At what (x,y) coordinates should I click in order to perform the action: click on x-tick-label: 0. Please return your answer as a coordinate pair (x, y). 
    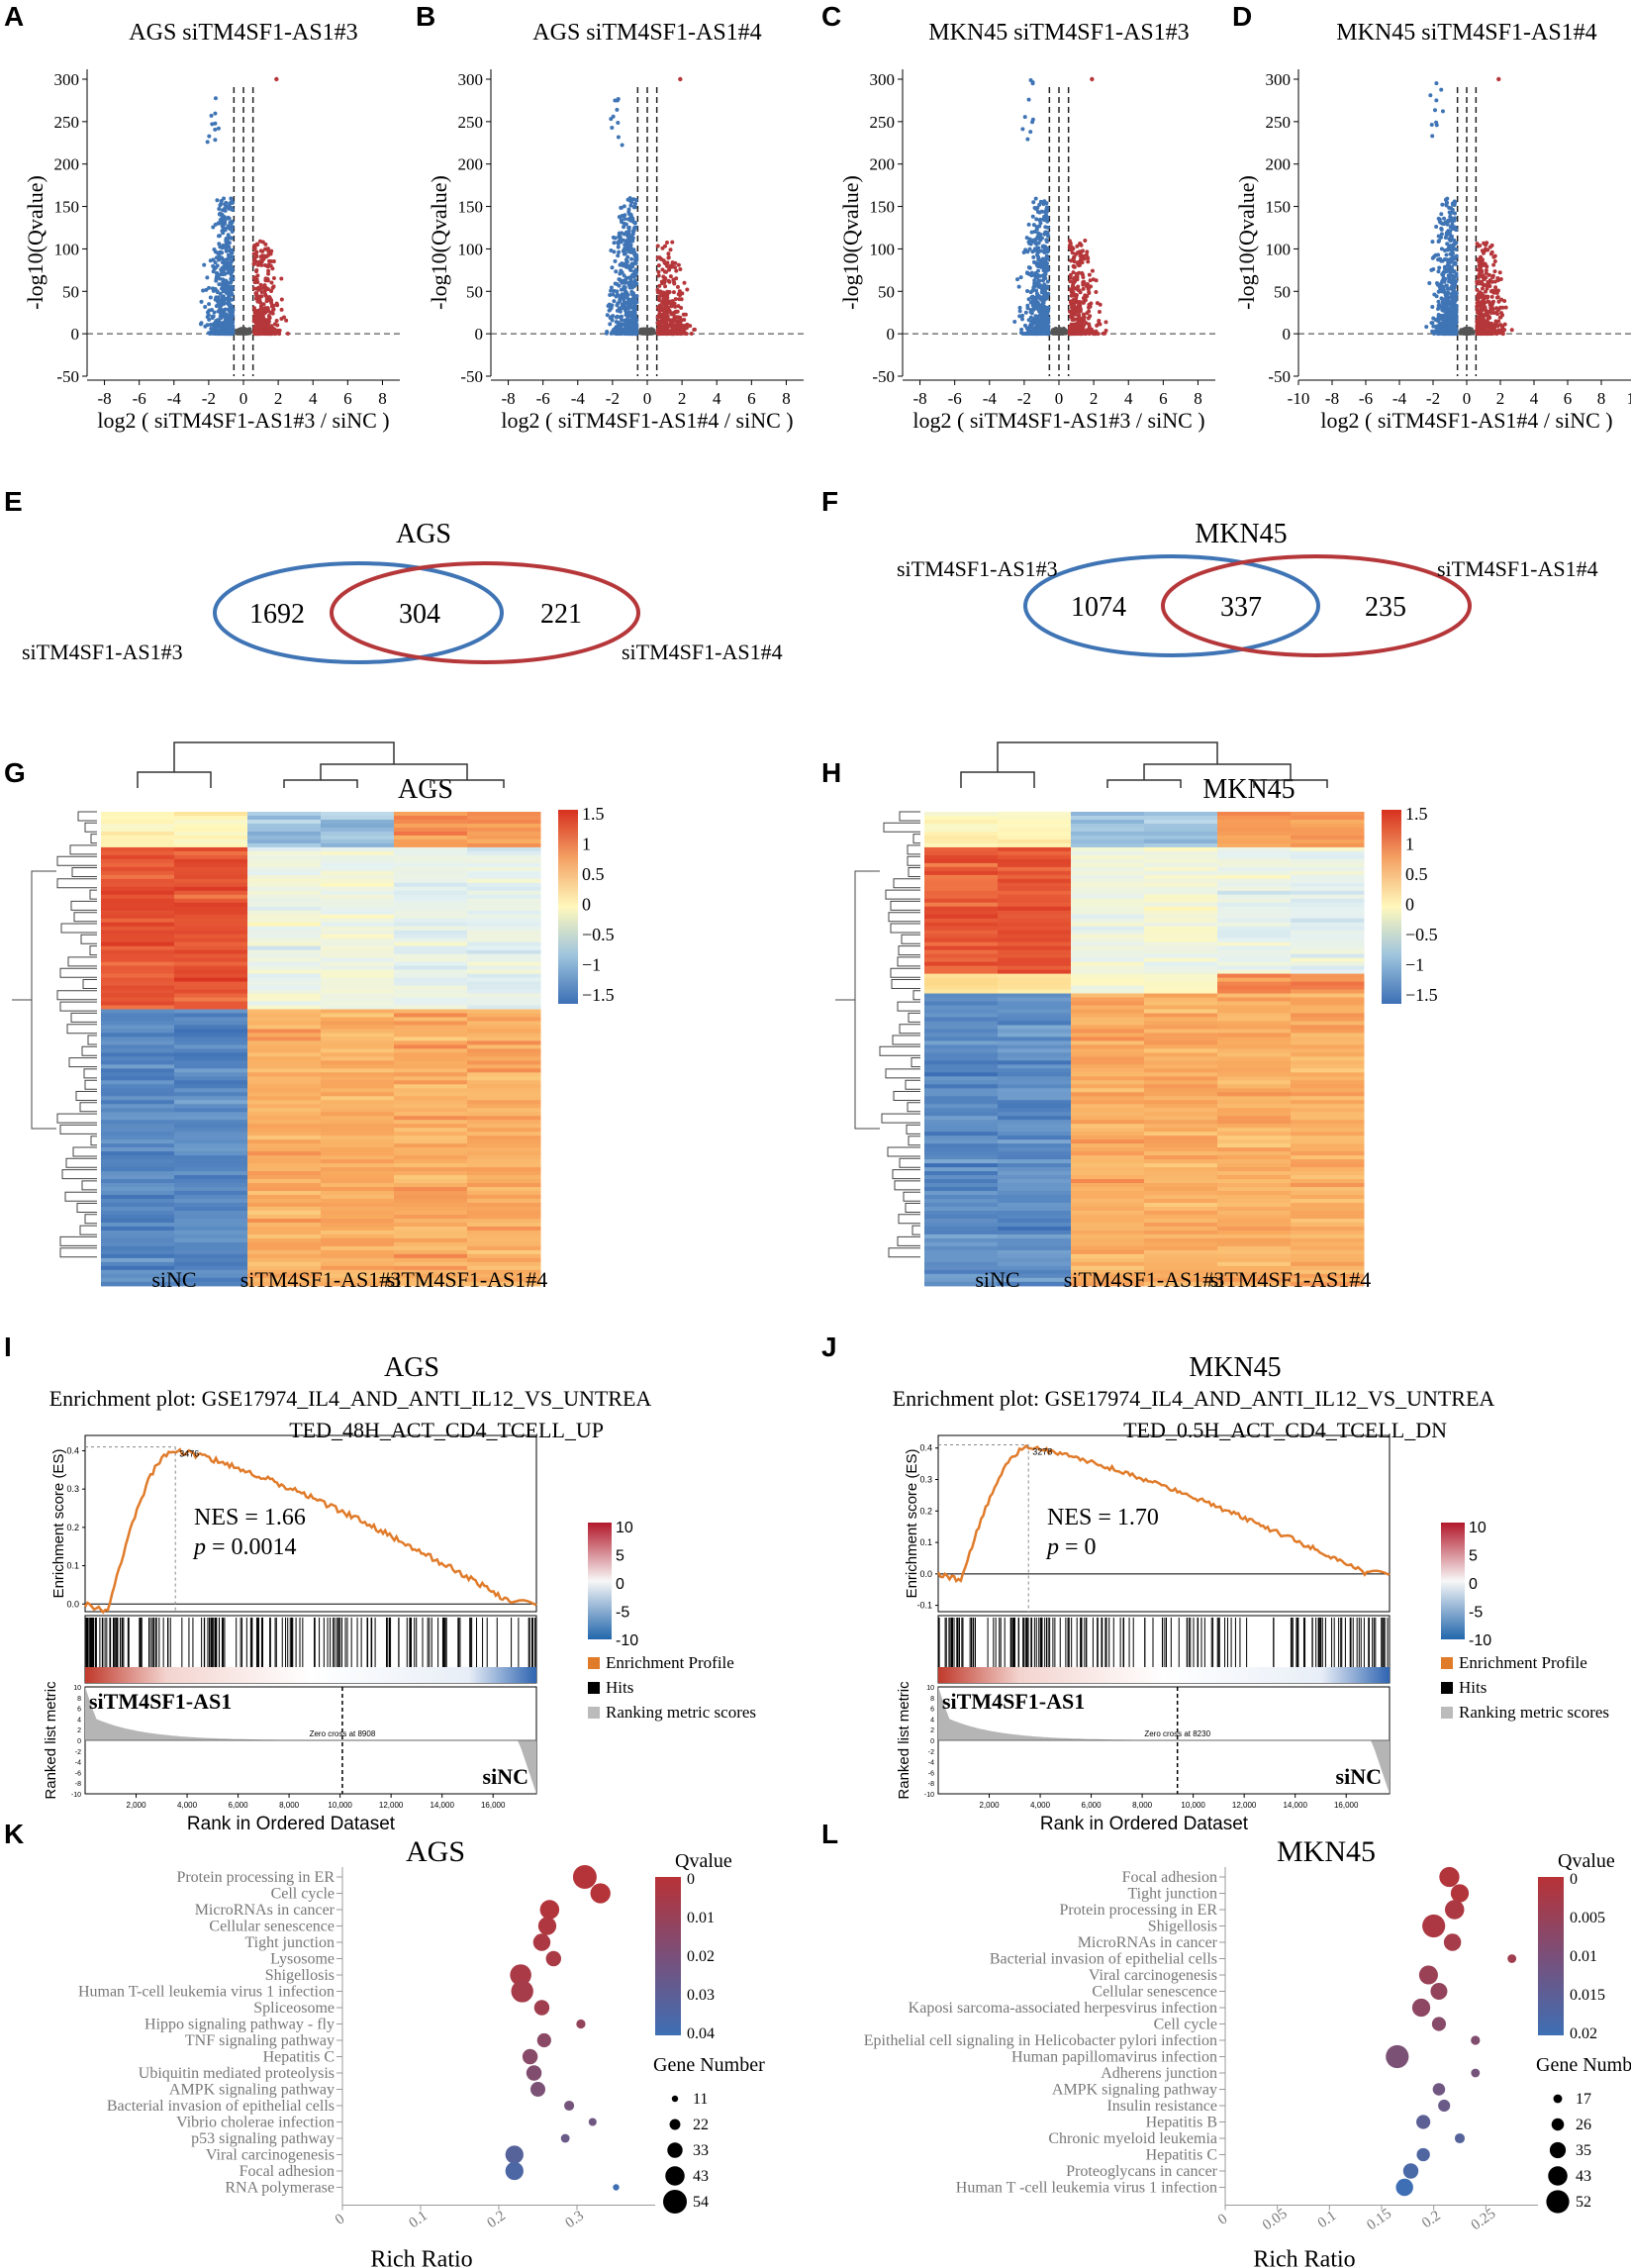
    Looking at the image, I should click on (244, 398).